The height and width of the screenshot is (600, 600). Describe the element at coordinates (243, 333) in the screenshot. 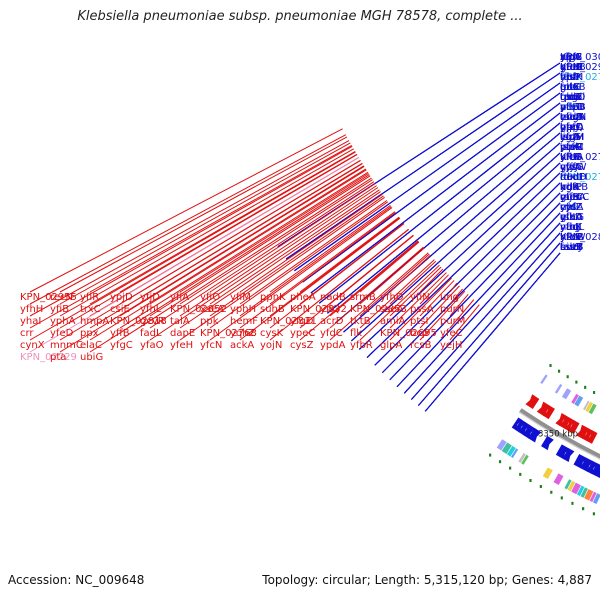

I see `reverse-gene-label: yqhZ` at that location.